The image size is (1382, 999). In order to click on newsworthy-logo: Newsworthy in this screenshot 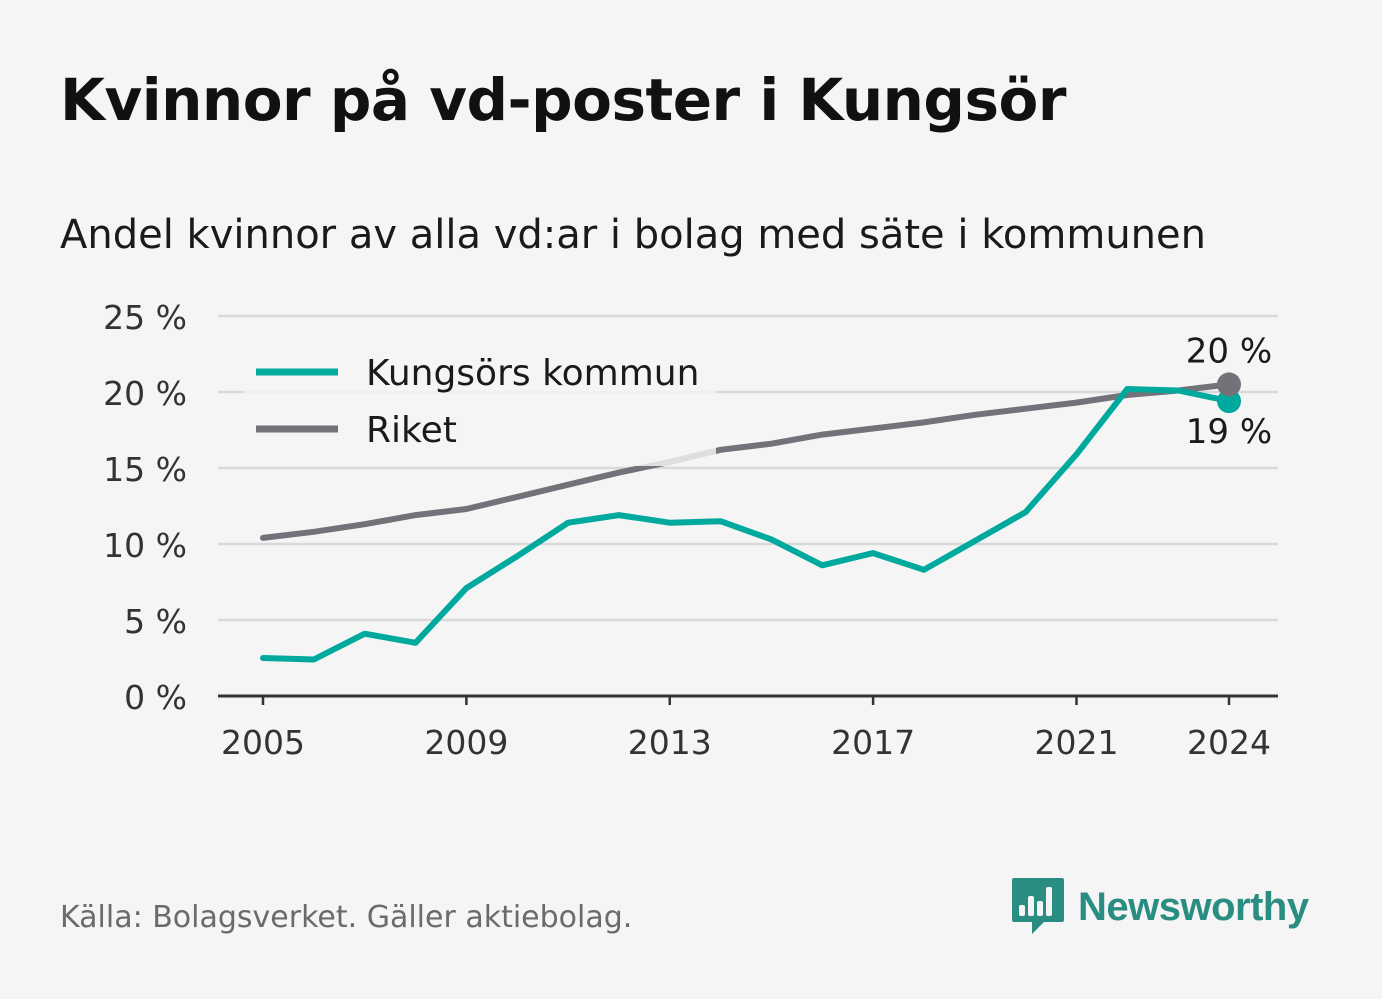, I will do `click(1159, 907)`.